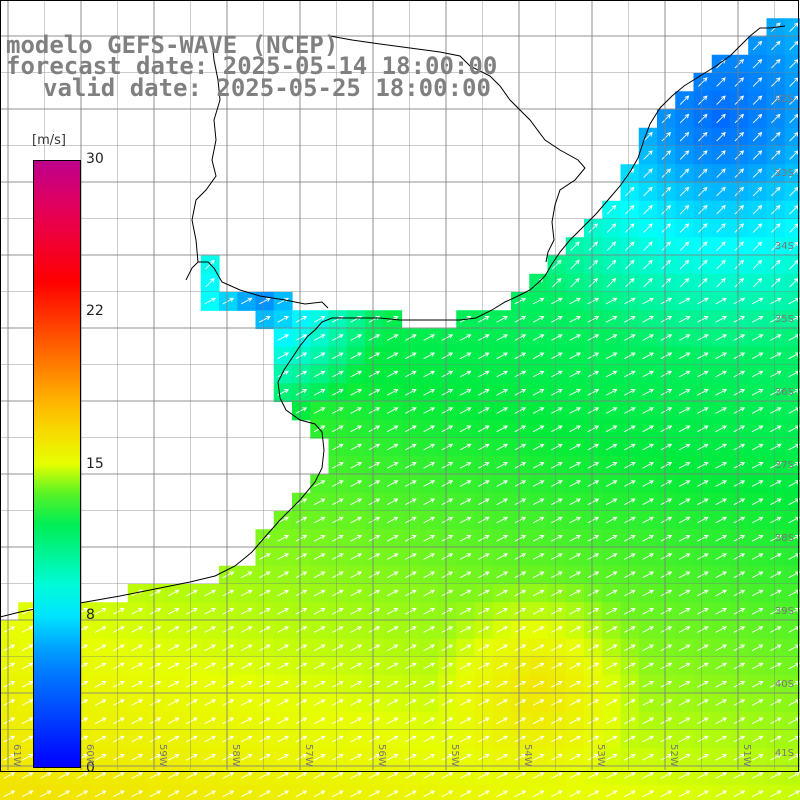 This screenshot has height=800, width=800. Describe the element at coordinates (784, 99) in the screenshot. I see `lat-label: 32S` at that location.